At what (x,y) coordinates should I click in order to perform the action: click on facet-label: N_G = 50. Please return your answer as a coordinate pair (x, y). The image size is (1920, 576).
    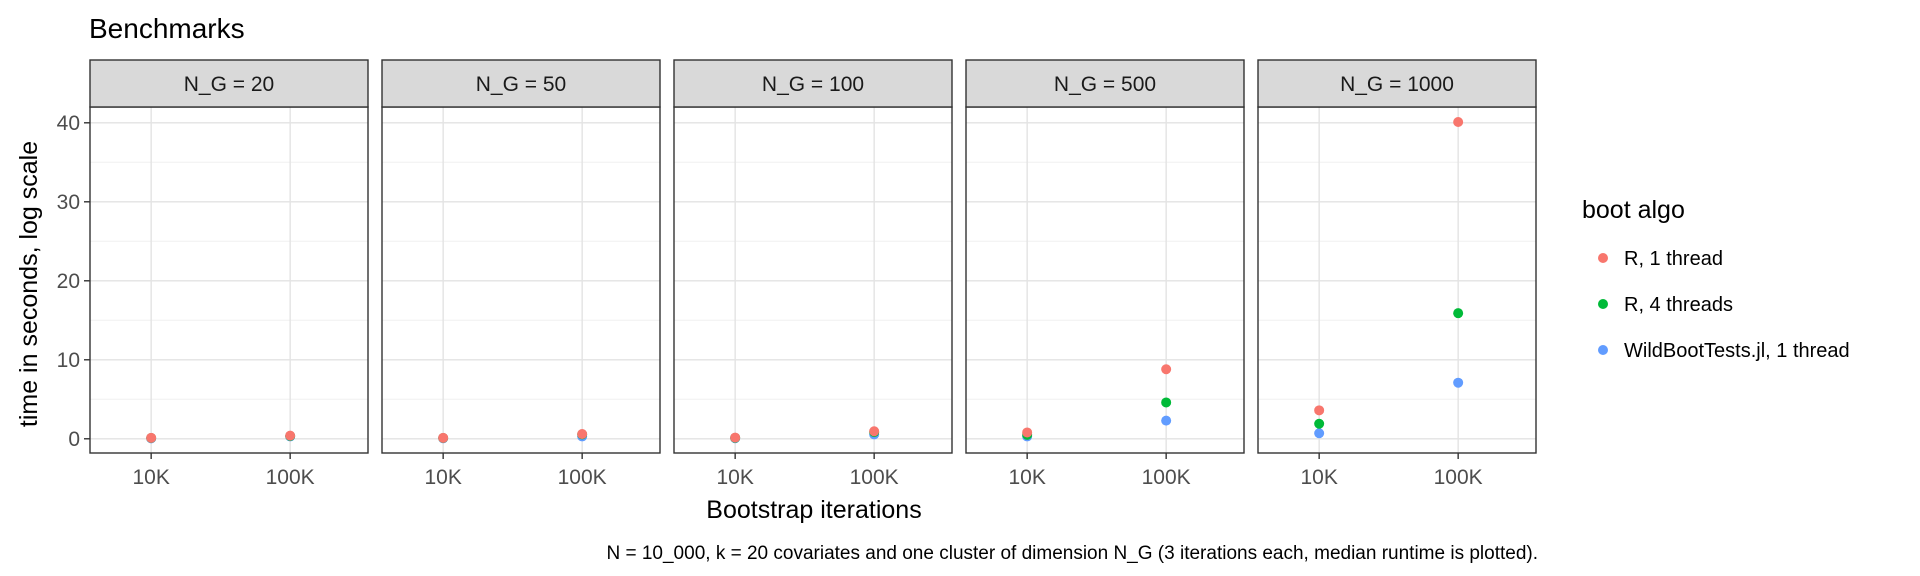
    Looking at the image, I should click on (521, 84).